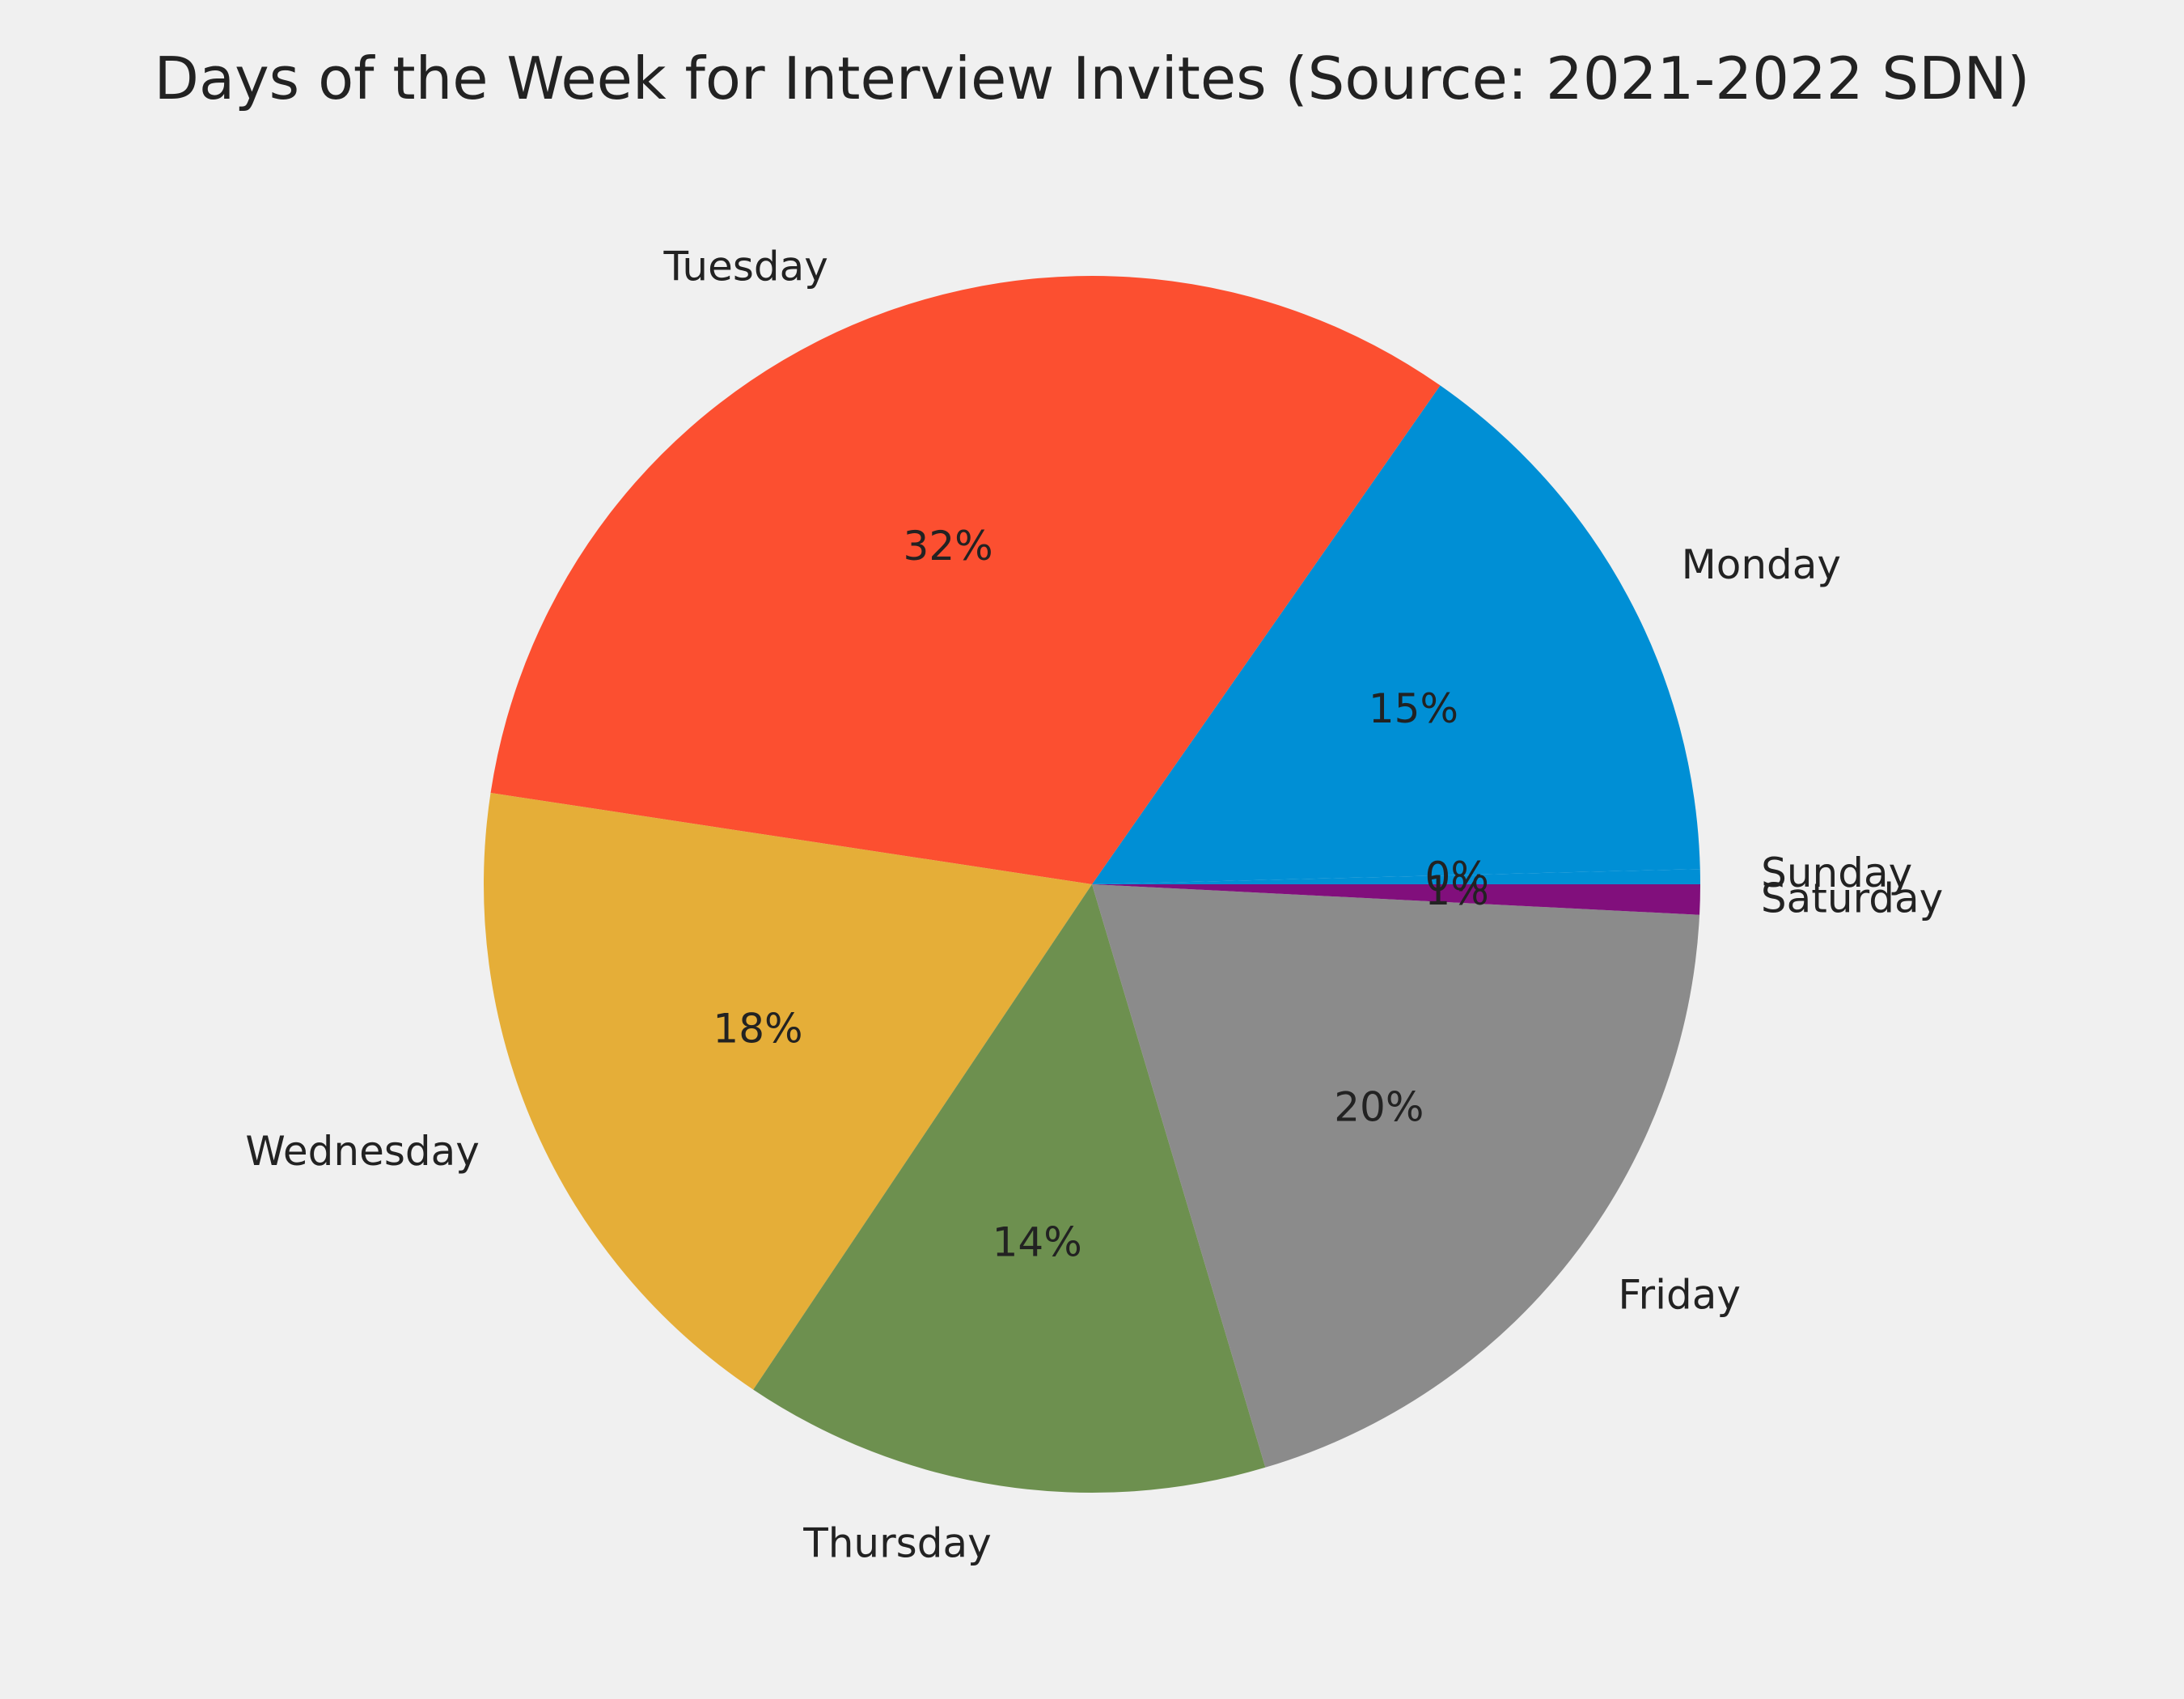  What do you see at coordinates (1396, 634) in the screenshot?
I see `pie-slice-monday` at bounding box center [1396, 634].